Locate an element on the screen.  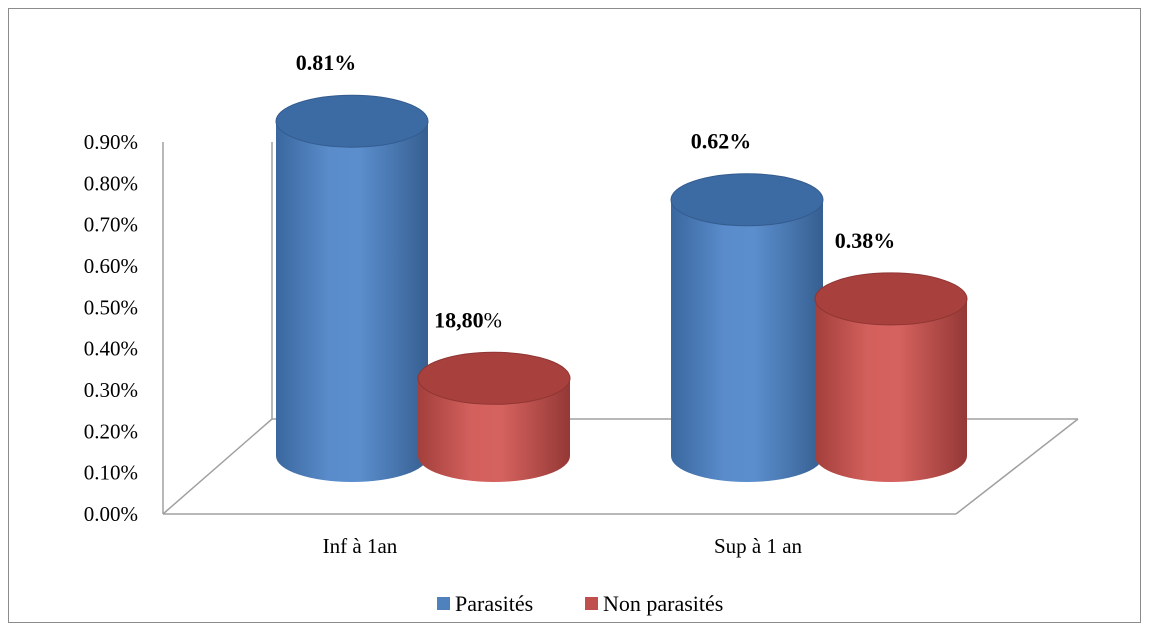
y-tick-label: 0.50% is located at coordinates (111, 307).